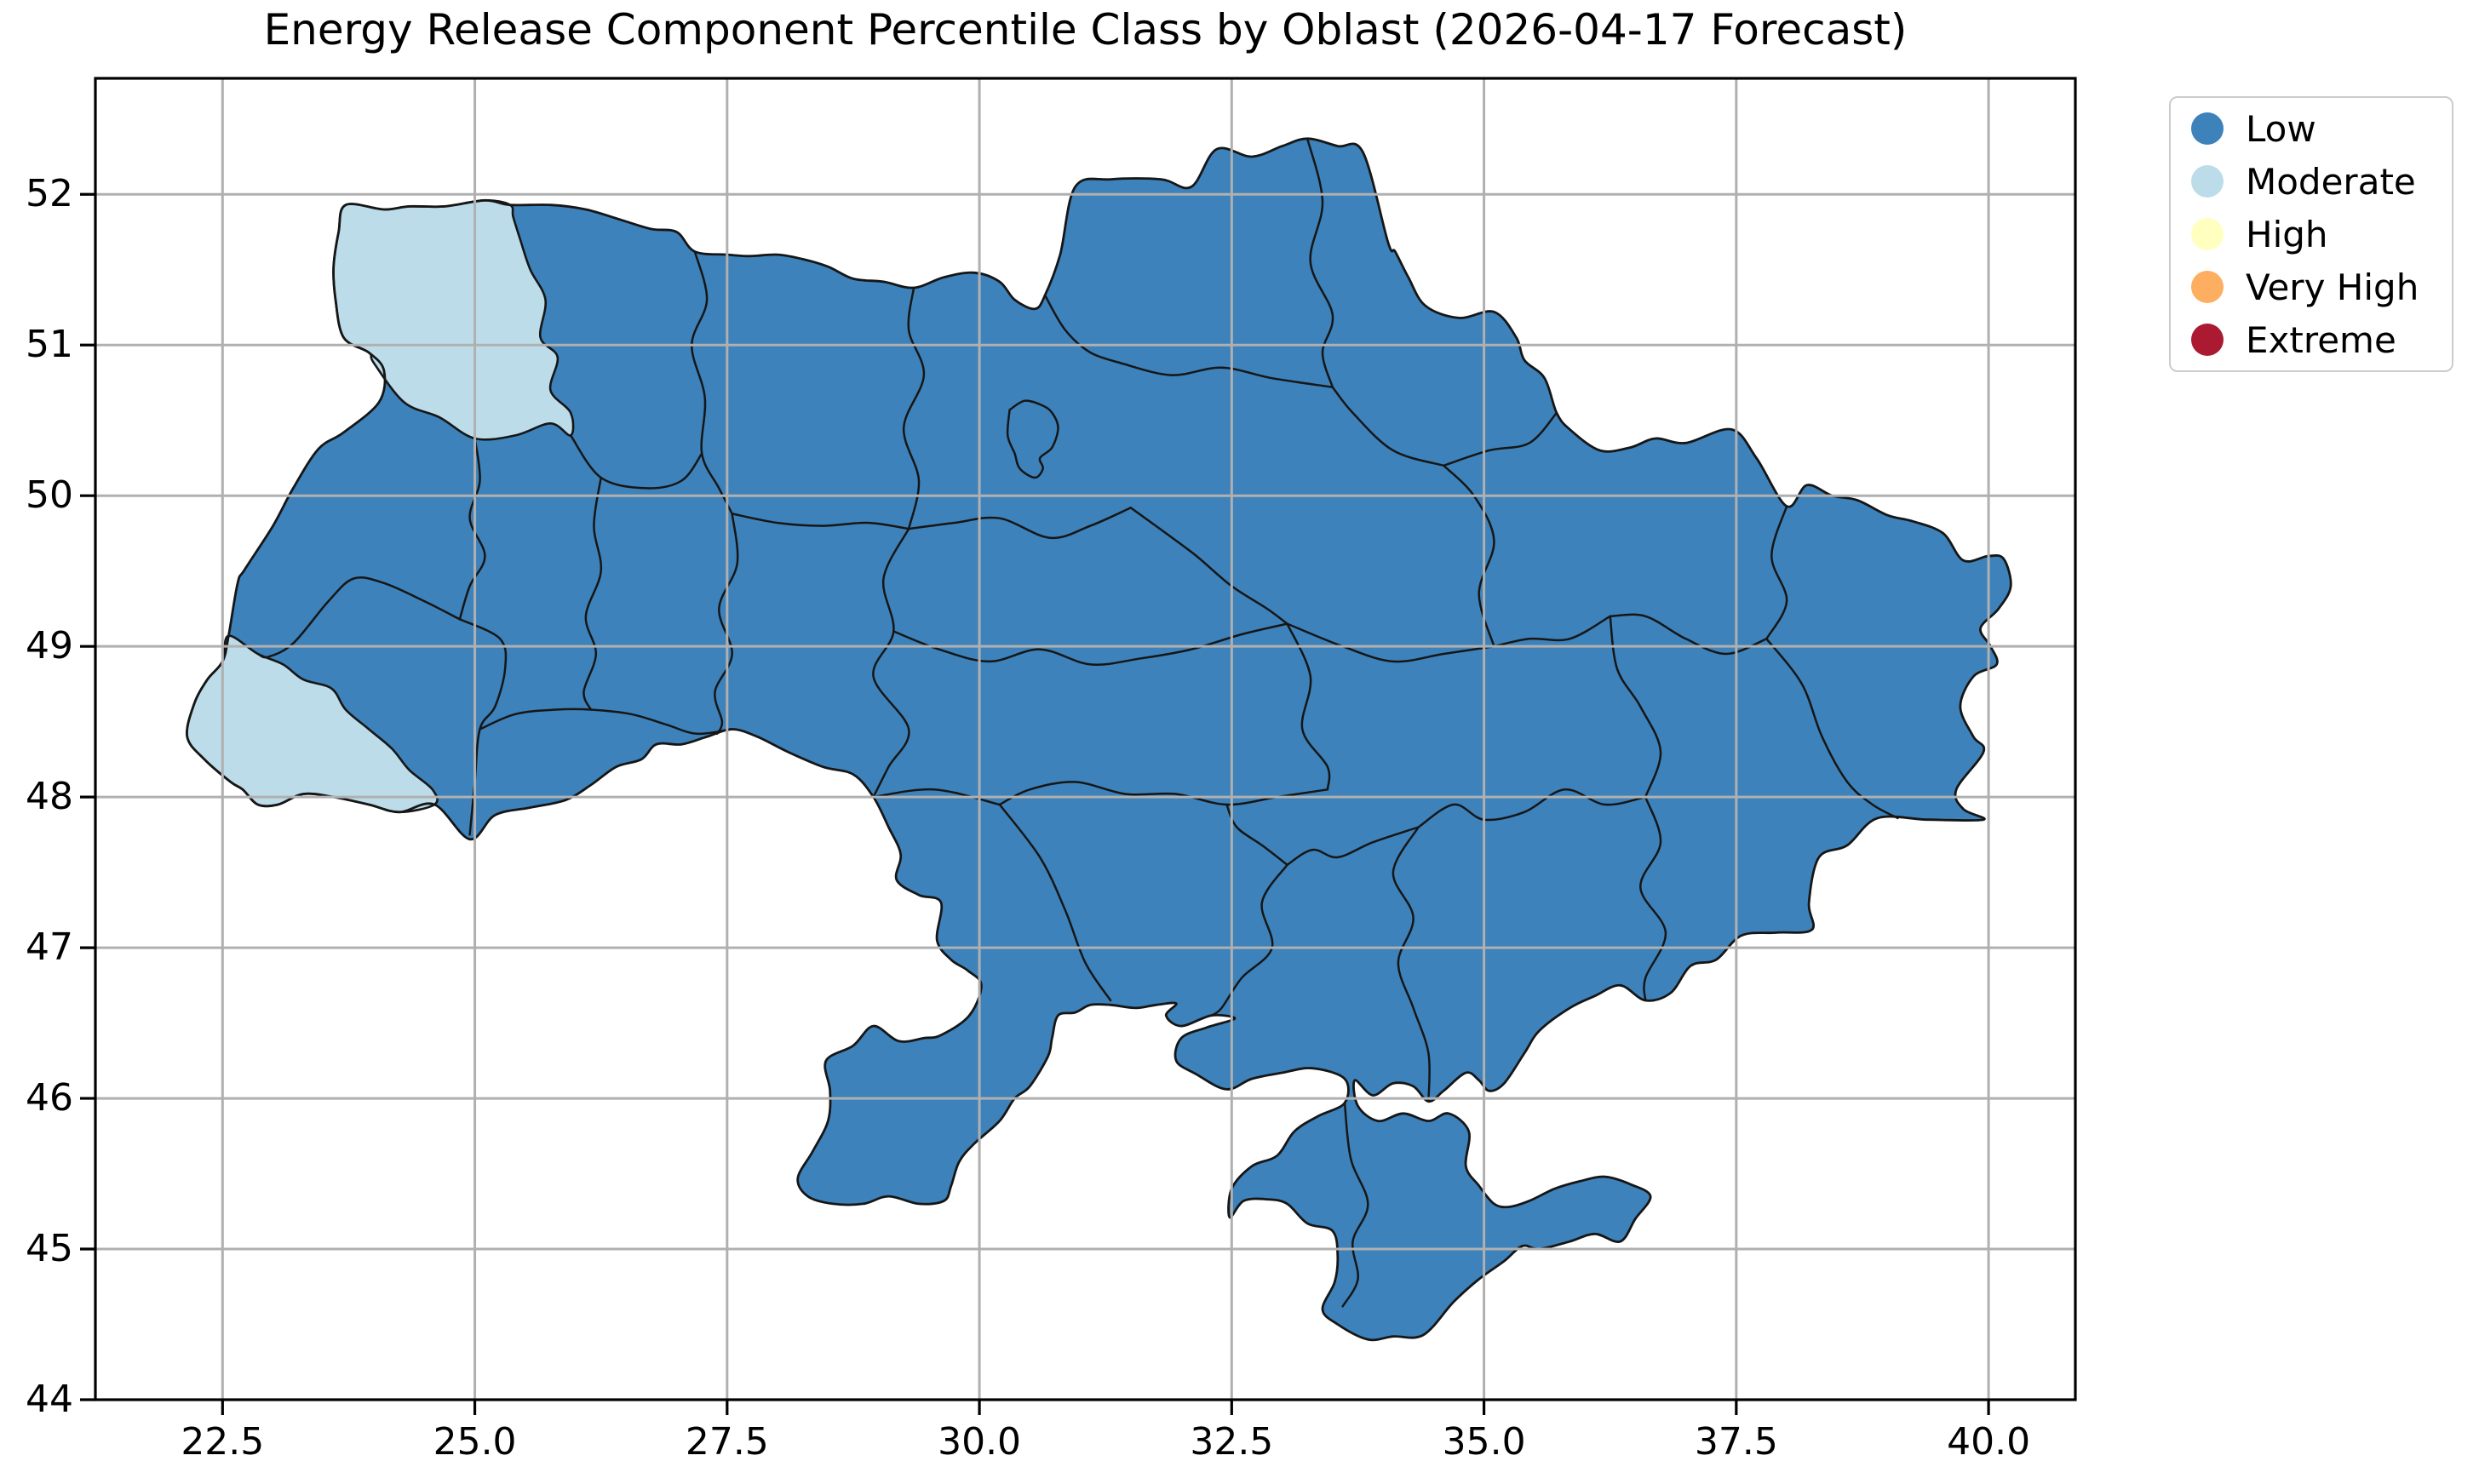 Image resolution: width=2479 pixels, height=1484 pixels. Describe the element at coordinates (2287, 234) in the screenshot. I see `legend-label: High` at that location.